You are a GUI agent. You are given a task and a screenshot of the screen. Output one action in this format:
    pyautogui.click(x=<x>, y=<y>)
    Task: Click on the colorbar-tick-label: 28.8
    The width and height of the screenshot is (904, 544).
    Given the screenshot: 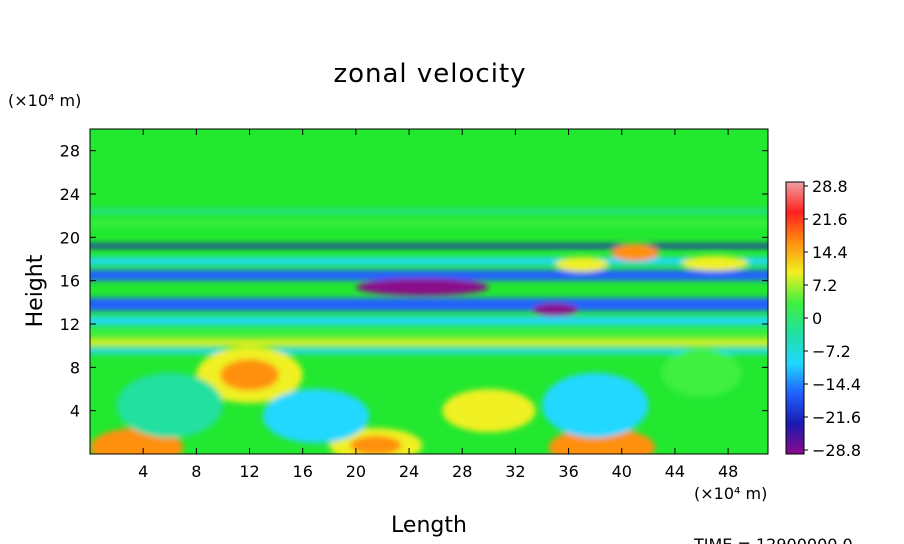 What is the action you would take?
    pyautogui.click(x=830, y=186)
    